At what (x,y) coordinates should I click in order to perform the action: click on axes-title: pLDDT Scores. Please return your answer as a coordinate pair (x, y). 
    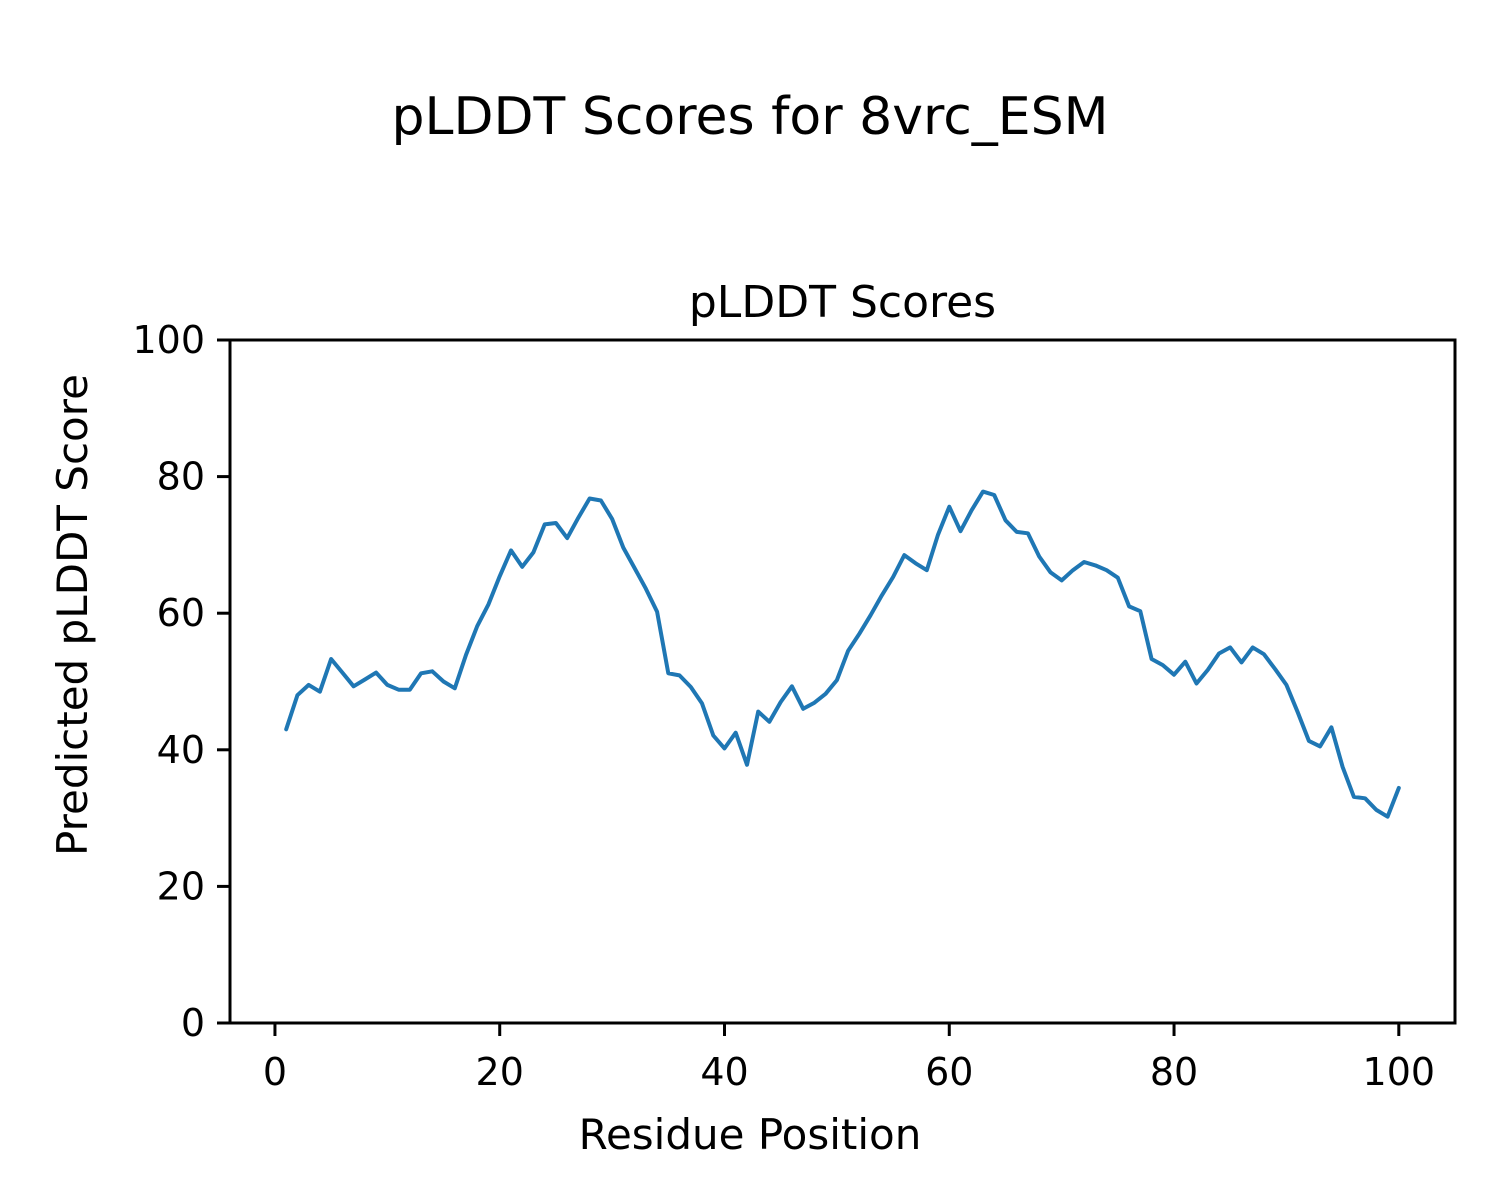
    Looking at the image, I should click on (842, 302).